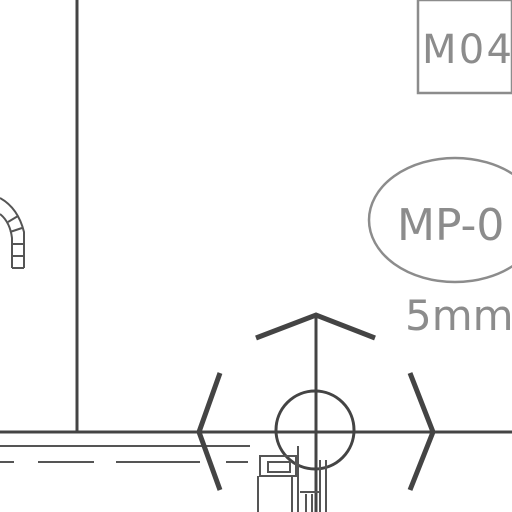 Image resolution: width=512 pixels, height=512 pixels. Describe the element at coordinates (421, 431) in the screenshot. I see `arrow-right-chevron` at that location.